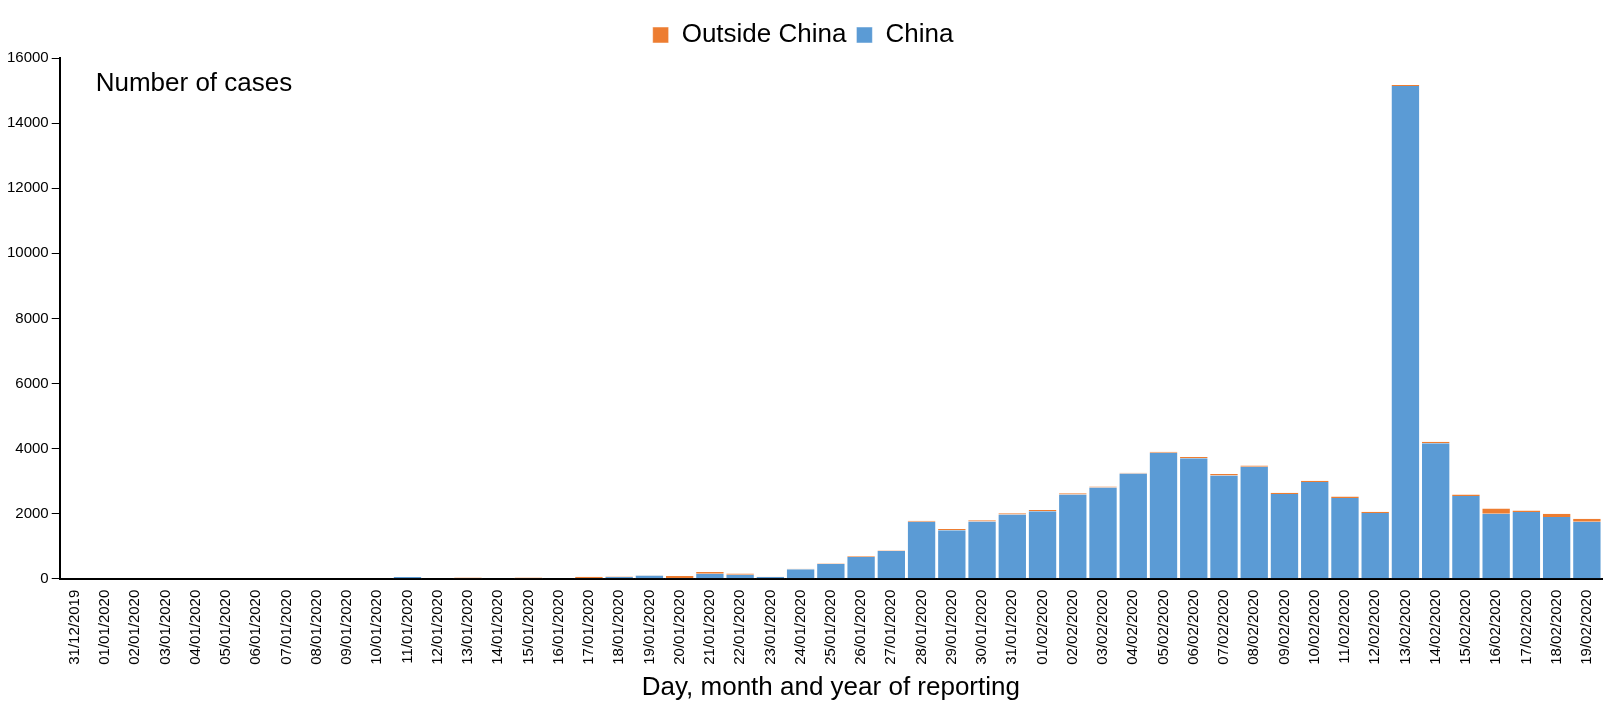 The height and width of the screenshot is (707, 1608). What do you see at coordinates (1555, 627) in the screenshot?
I see `x-tick-label: 18/02/2020` at bounding box center [1555, 627].